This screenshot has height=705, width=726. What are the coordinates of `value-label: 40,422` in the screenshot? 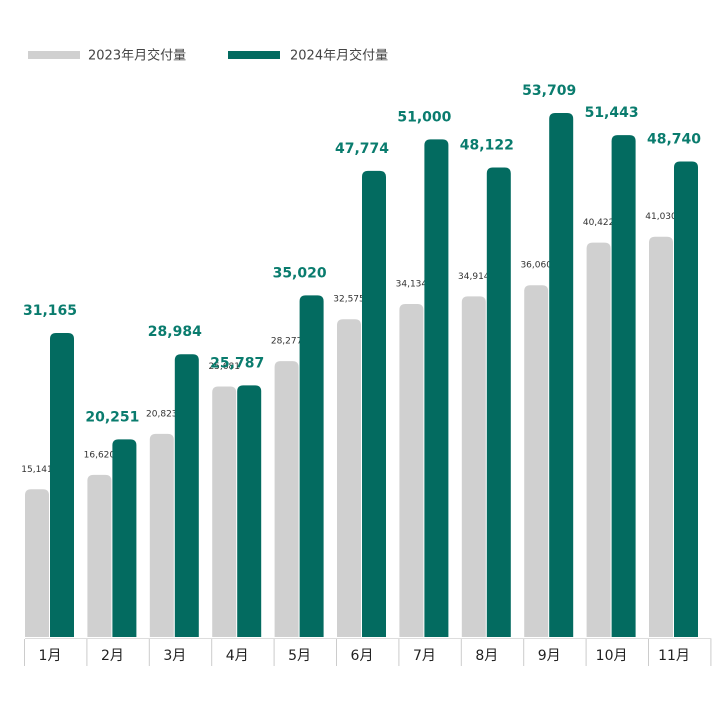 It's located at (599, 223).